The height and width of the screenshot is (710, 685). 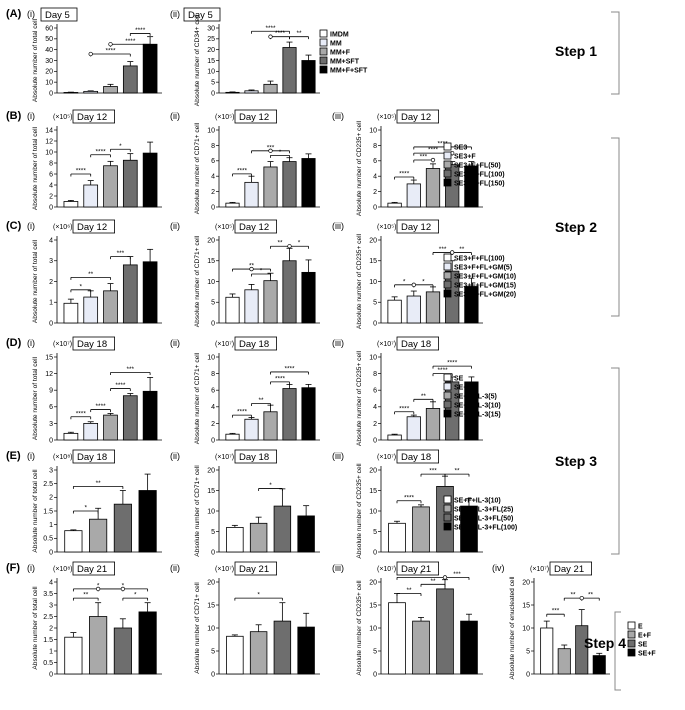 What do you see at coordinates (587, 53) in the screenshot?
I see `step-group: Step 1` at bounding box center [587, 53].